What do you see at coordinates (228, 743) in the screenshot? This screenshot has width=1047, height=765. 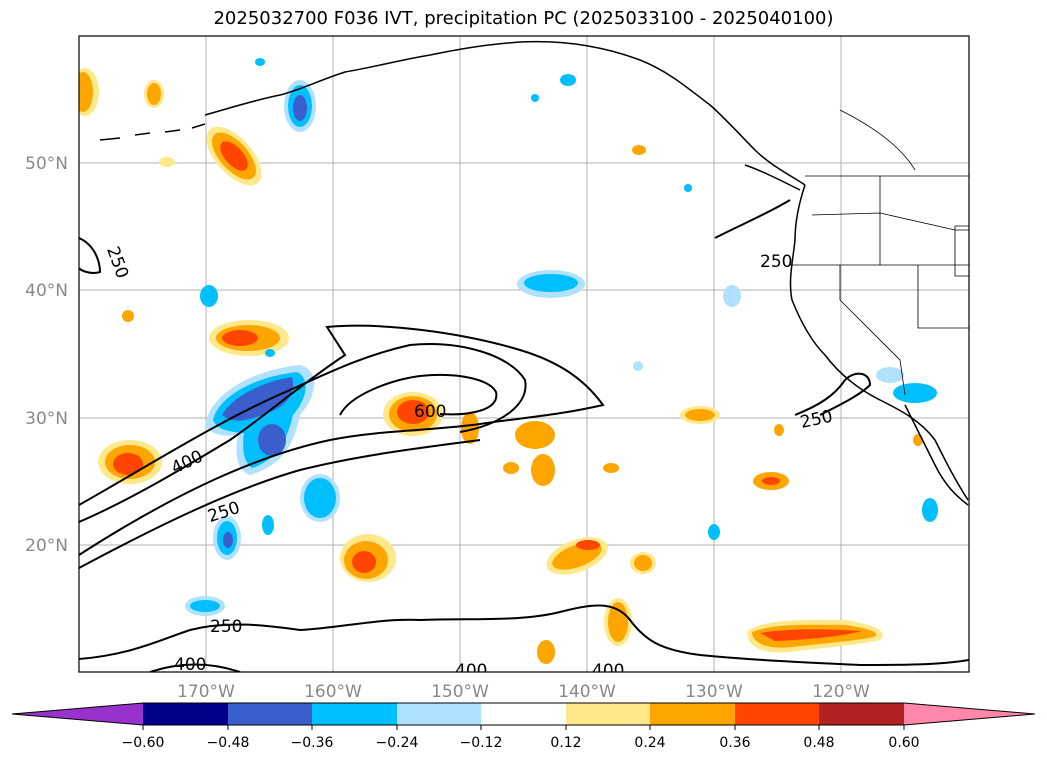 I see `colorbar-tick-label: −0.48` at bounding box center [228, 743].